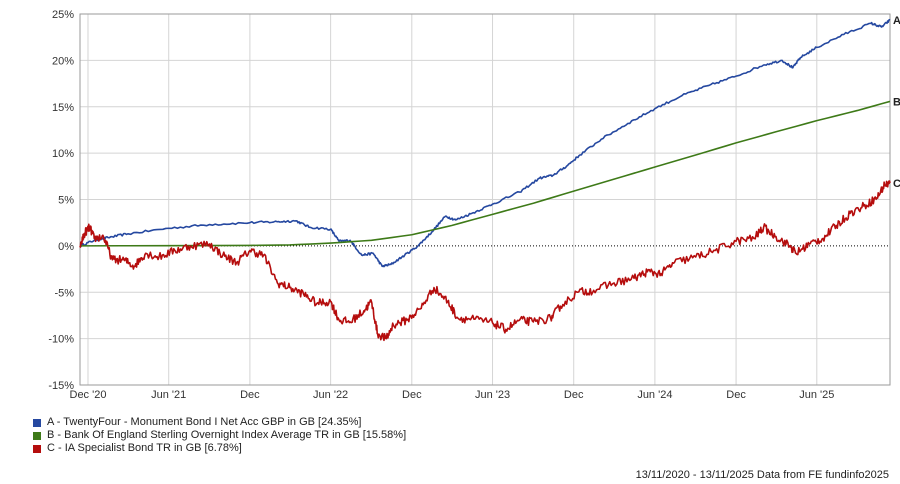 The width and height of the screenshot is (900, 484). What do you see at coordinates (61, 340) in the screenshot?
I see `y-tick-label: -10%` at bounding box center [61, 340].